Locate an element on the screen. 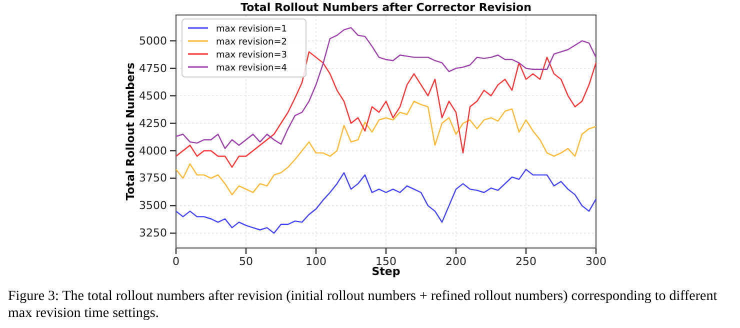 This screenshot has width=740, height=328. y-tick-label: 4250 is located at coordinates (153, 123).